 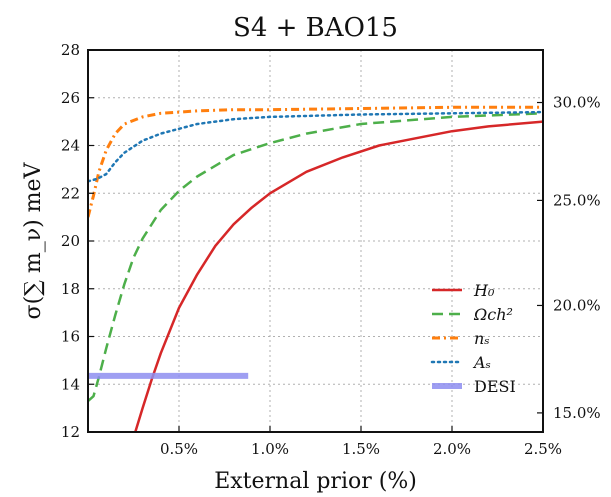 I want to click on legend-label: H₀, so click(x=484, y=290).